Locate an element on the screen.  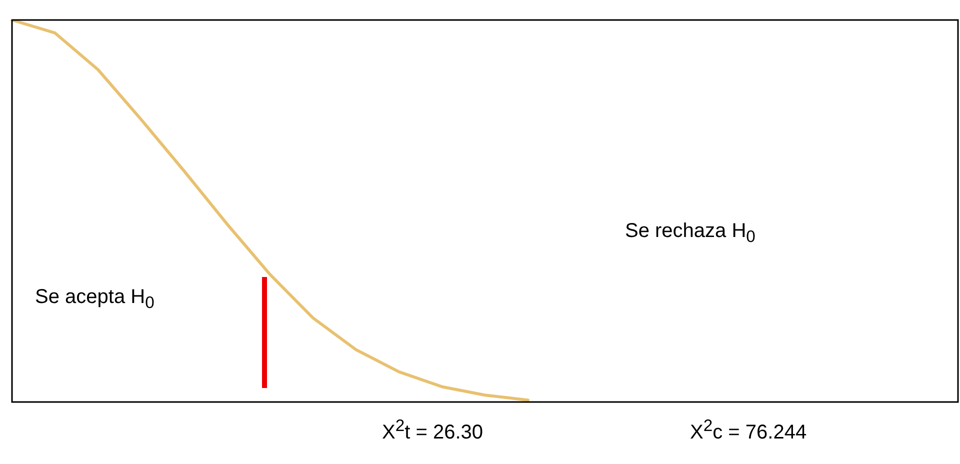
annotation: Se acepta H$_{0}$ is located at coordinates (94, 299).